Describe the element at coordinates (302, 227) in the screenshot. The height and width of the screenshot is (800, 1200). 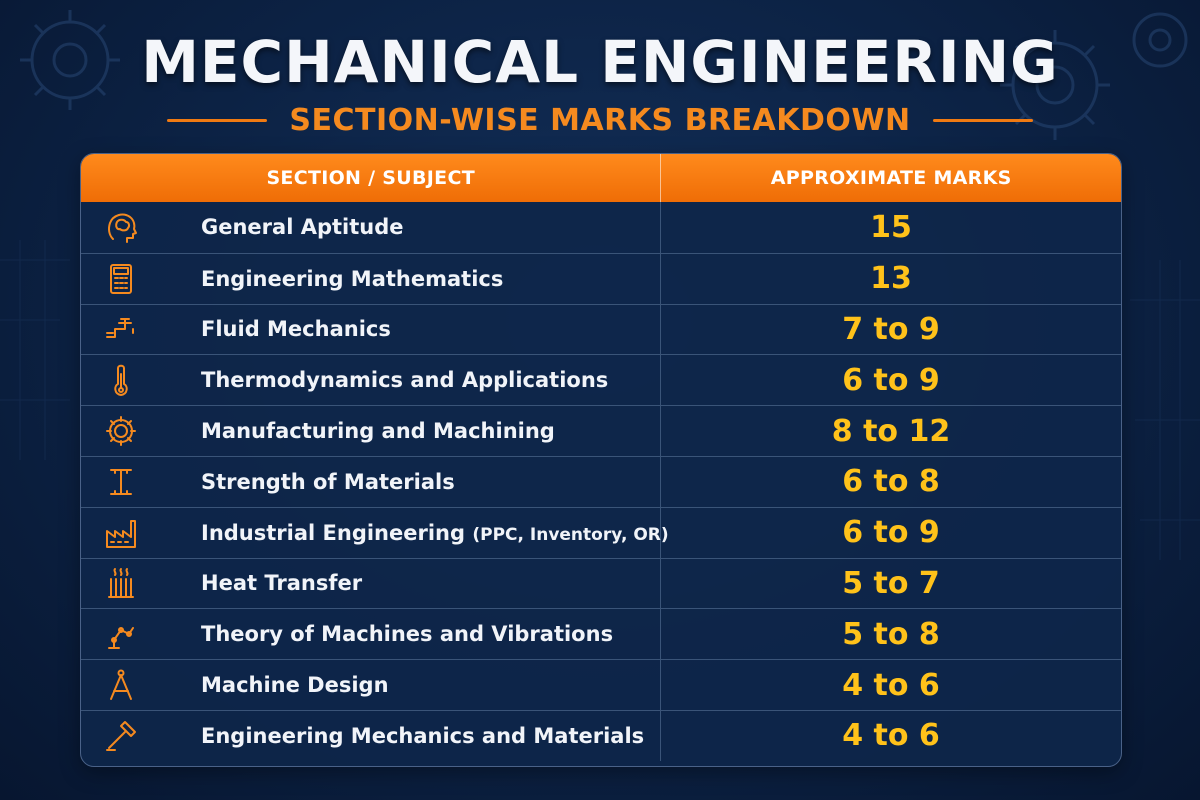
I see `subject-label: General Aptitude` at that location.